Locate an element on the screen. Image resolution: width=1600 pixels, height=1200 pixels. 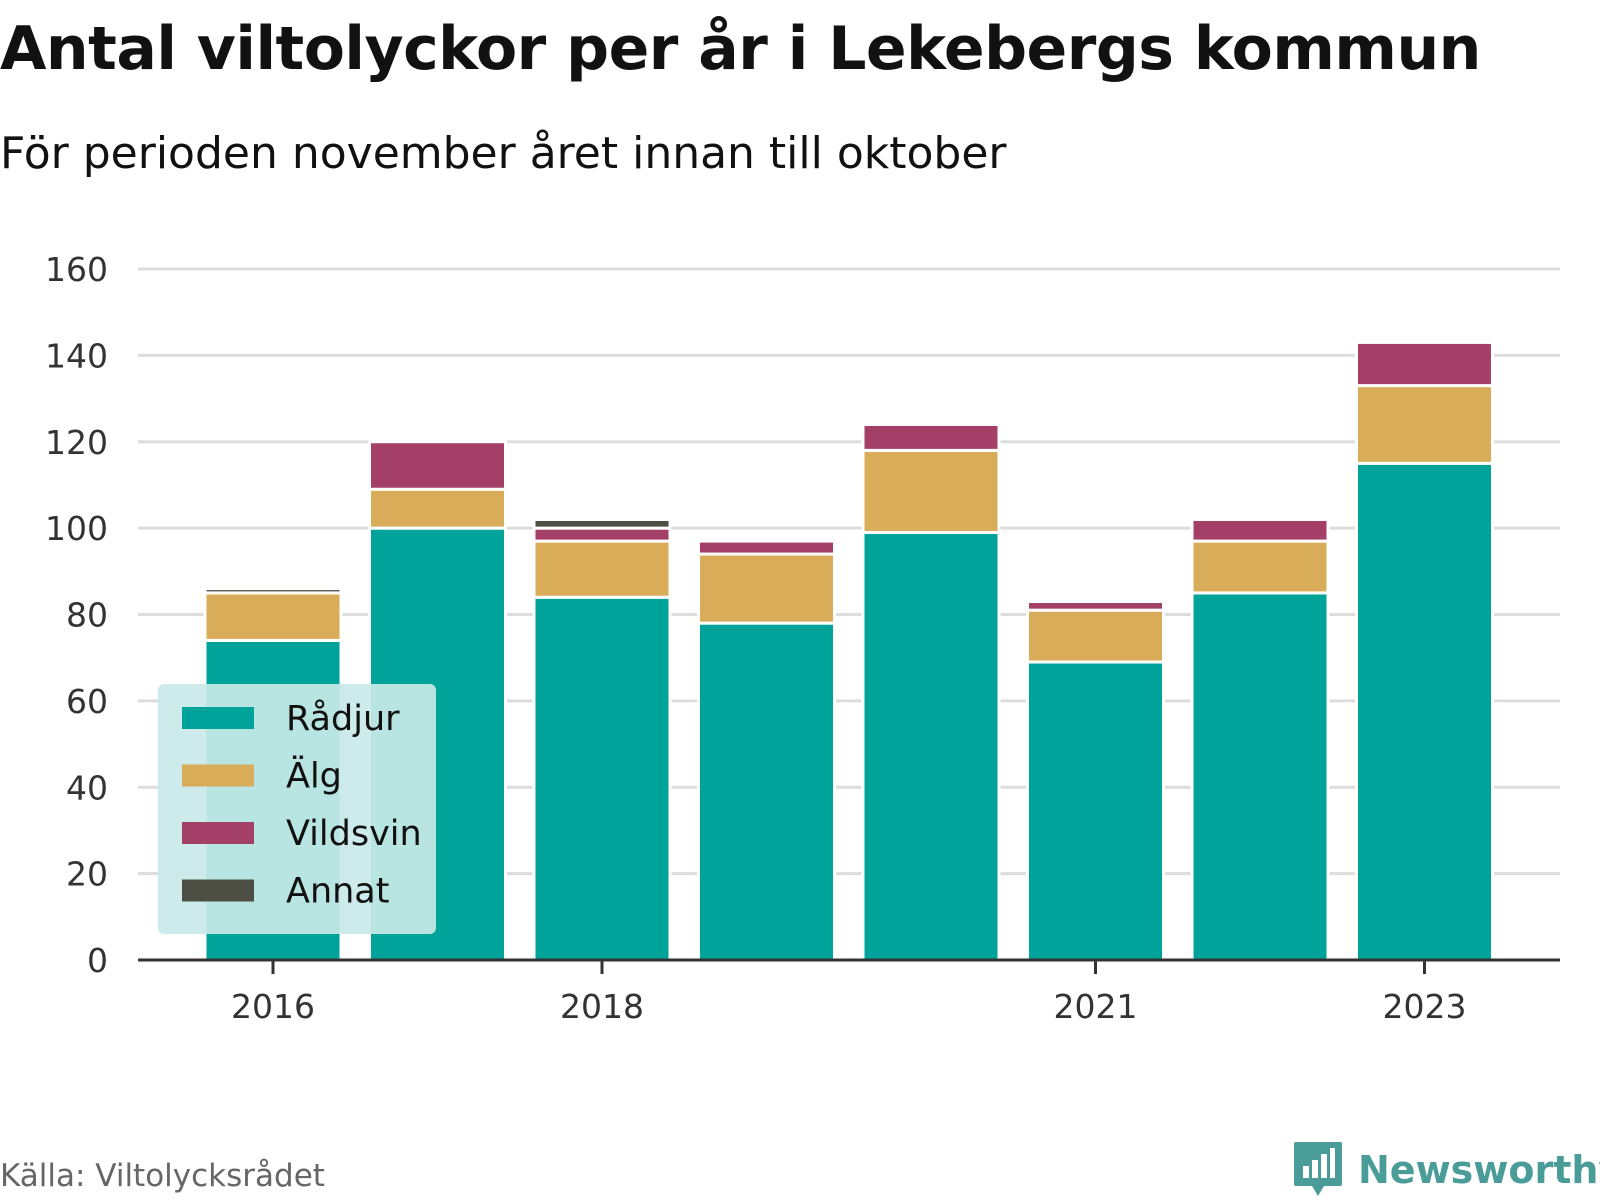
y-tick-label: 80 is located at coordinates (87, 615).